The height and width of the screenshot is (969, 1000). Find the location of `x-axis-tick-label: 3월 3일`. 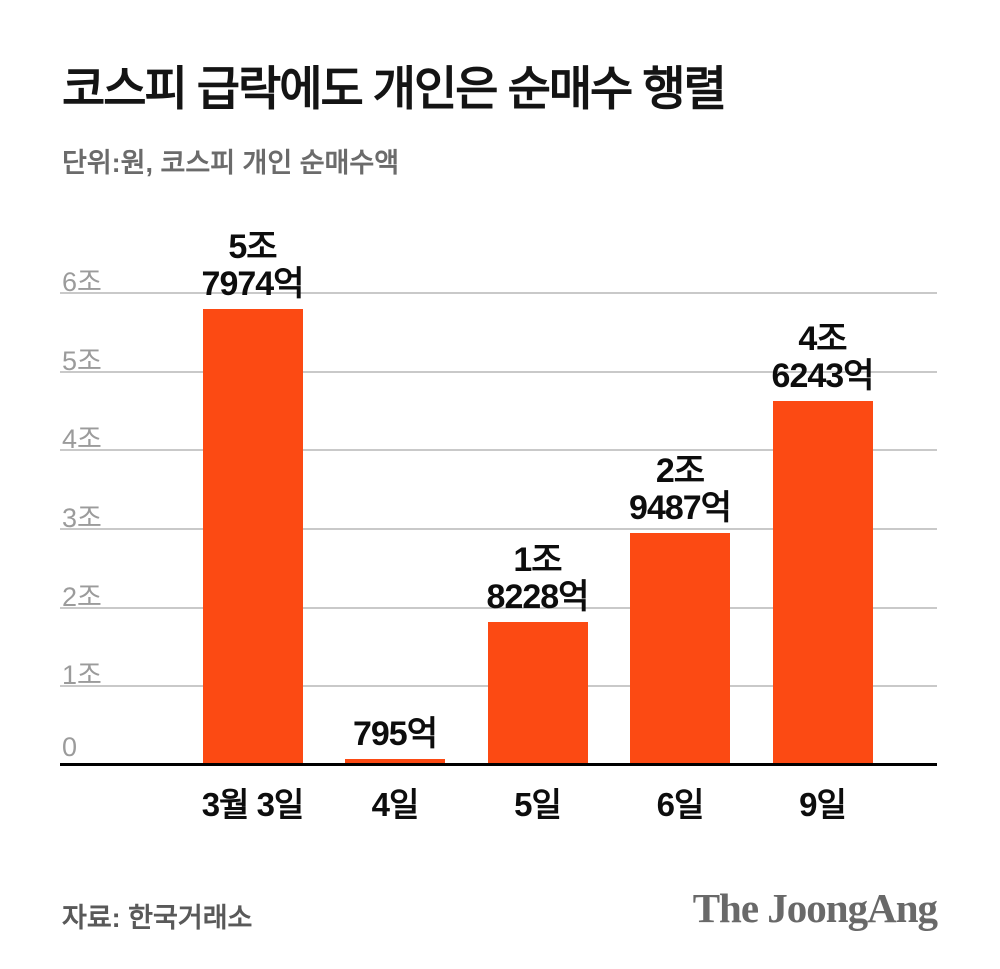

x-axis-tick-label: 3월 3일 is located at coordinates (253, 804).